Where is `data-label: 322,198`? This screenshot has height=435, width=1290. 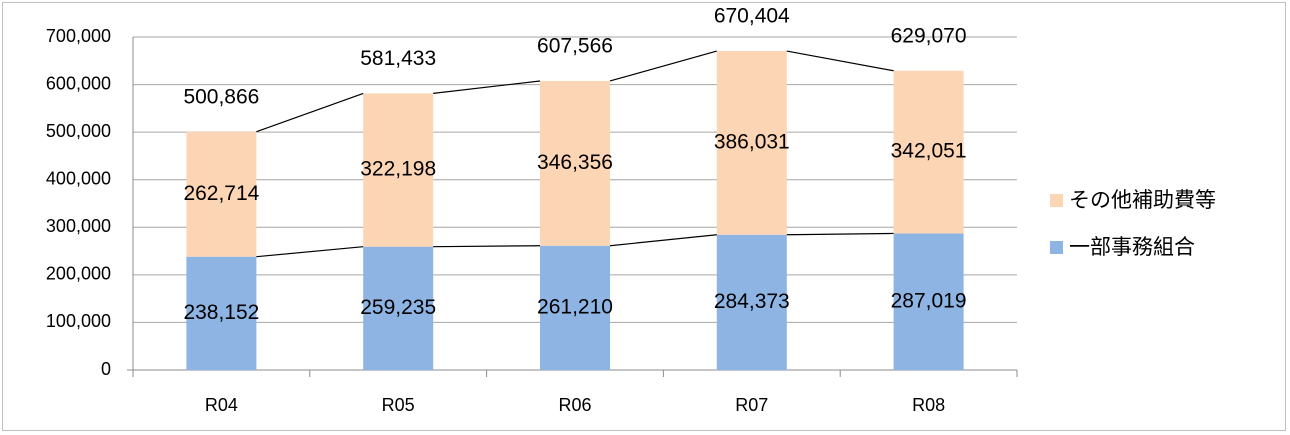
data-label: 322,198 is located at coordinates (398, 169).